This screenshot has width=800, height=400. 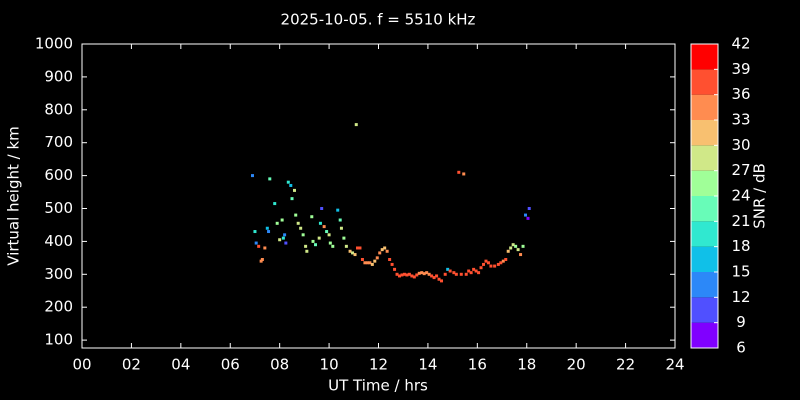 What do you see at coordinates (378, 365) in the screenshot?
I see `x-tick-label: 12` at bounding box center [378, 365].